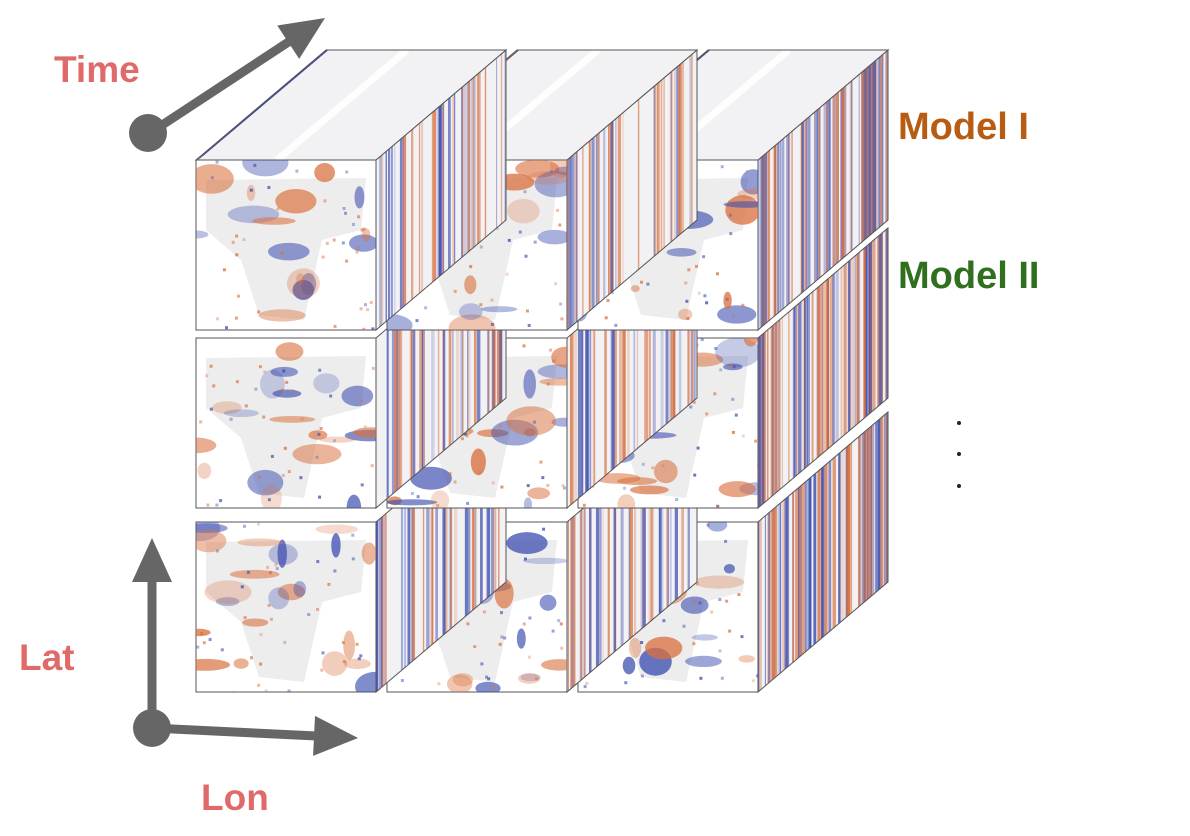 The image size is (1190, 836). I want to click on lat-axis-label: Lat, so click(47, 657).